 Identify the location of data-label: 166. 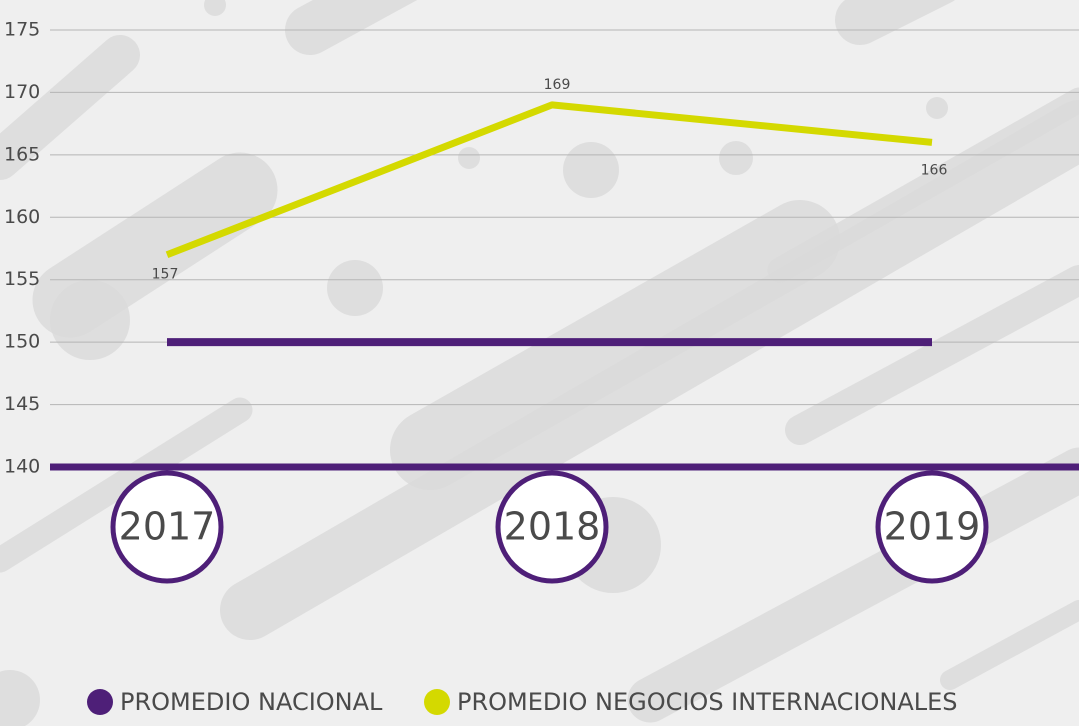
(934, 170).